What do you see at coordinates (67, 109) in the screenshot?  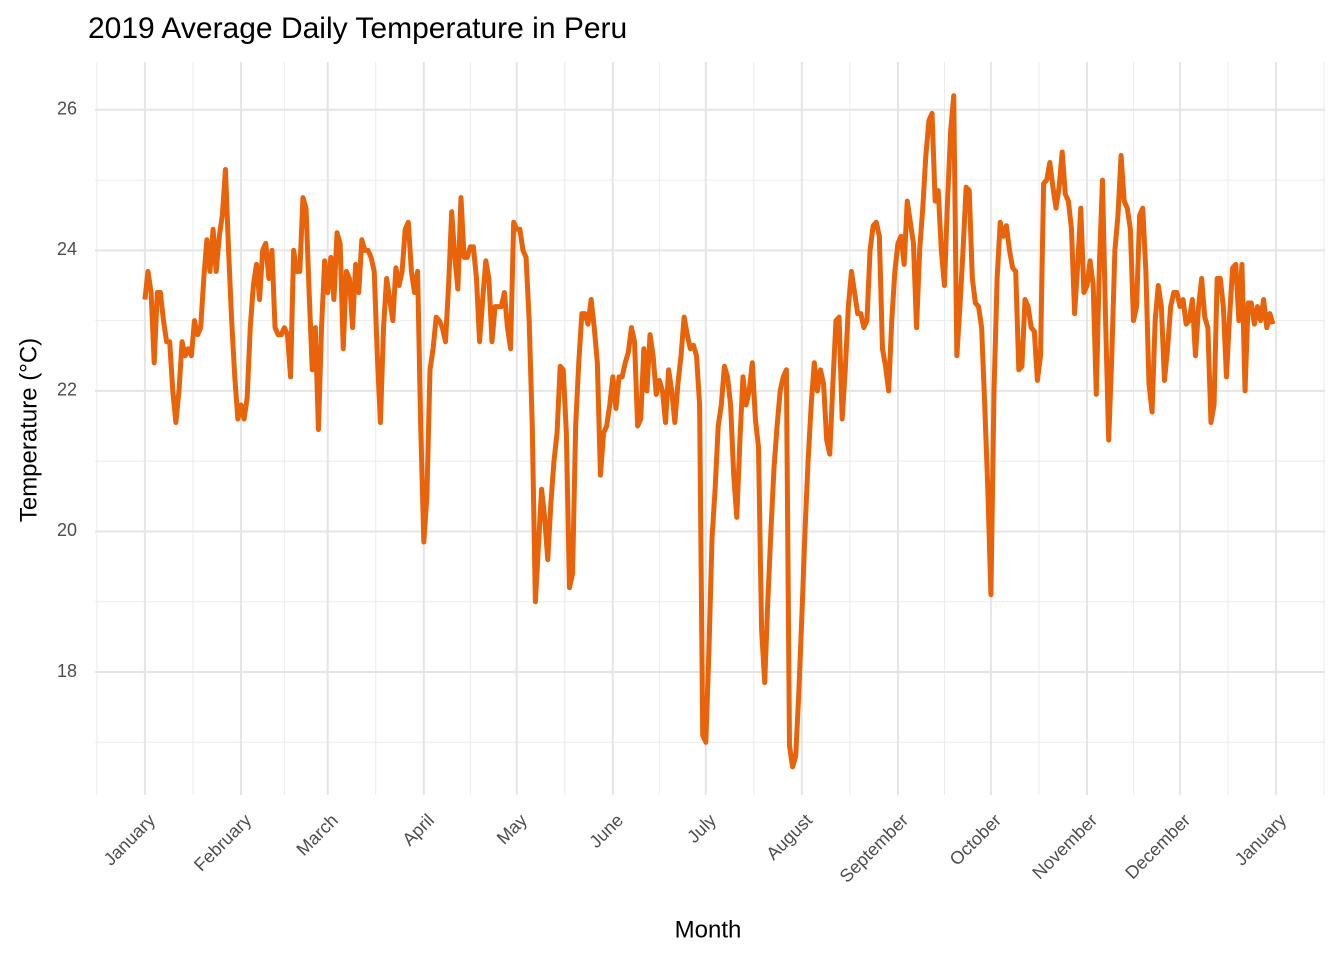 I see `y-tick-label: 26` at bounding box center [67, 109].